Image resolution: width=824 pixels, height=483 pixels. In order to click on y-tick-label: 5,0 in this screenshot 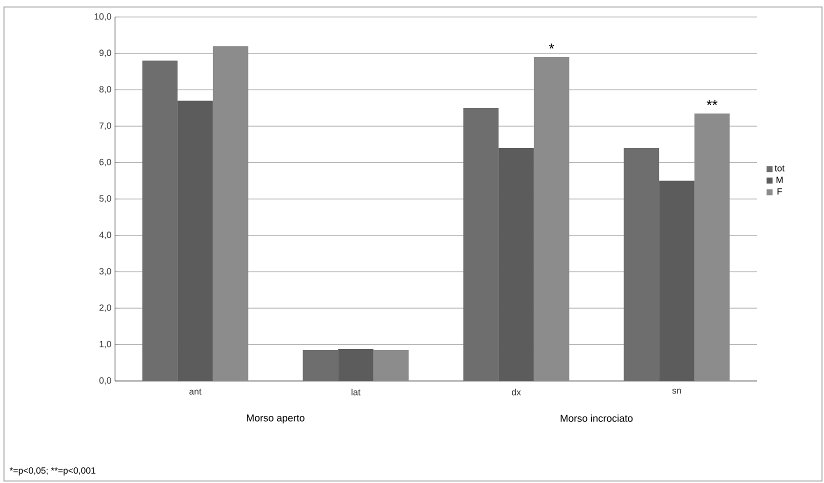, I will do `click(105, 199)`.